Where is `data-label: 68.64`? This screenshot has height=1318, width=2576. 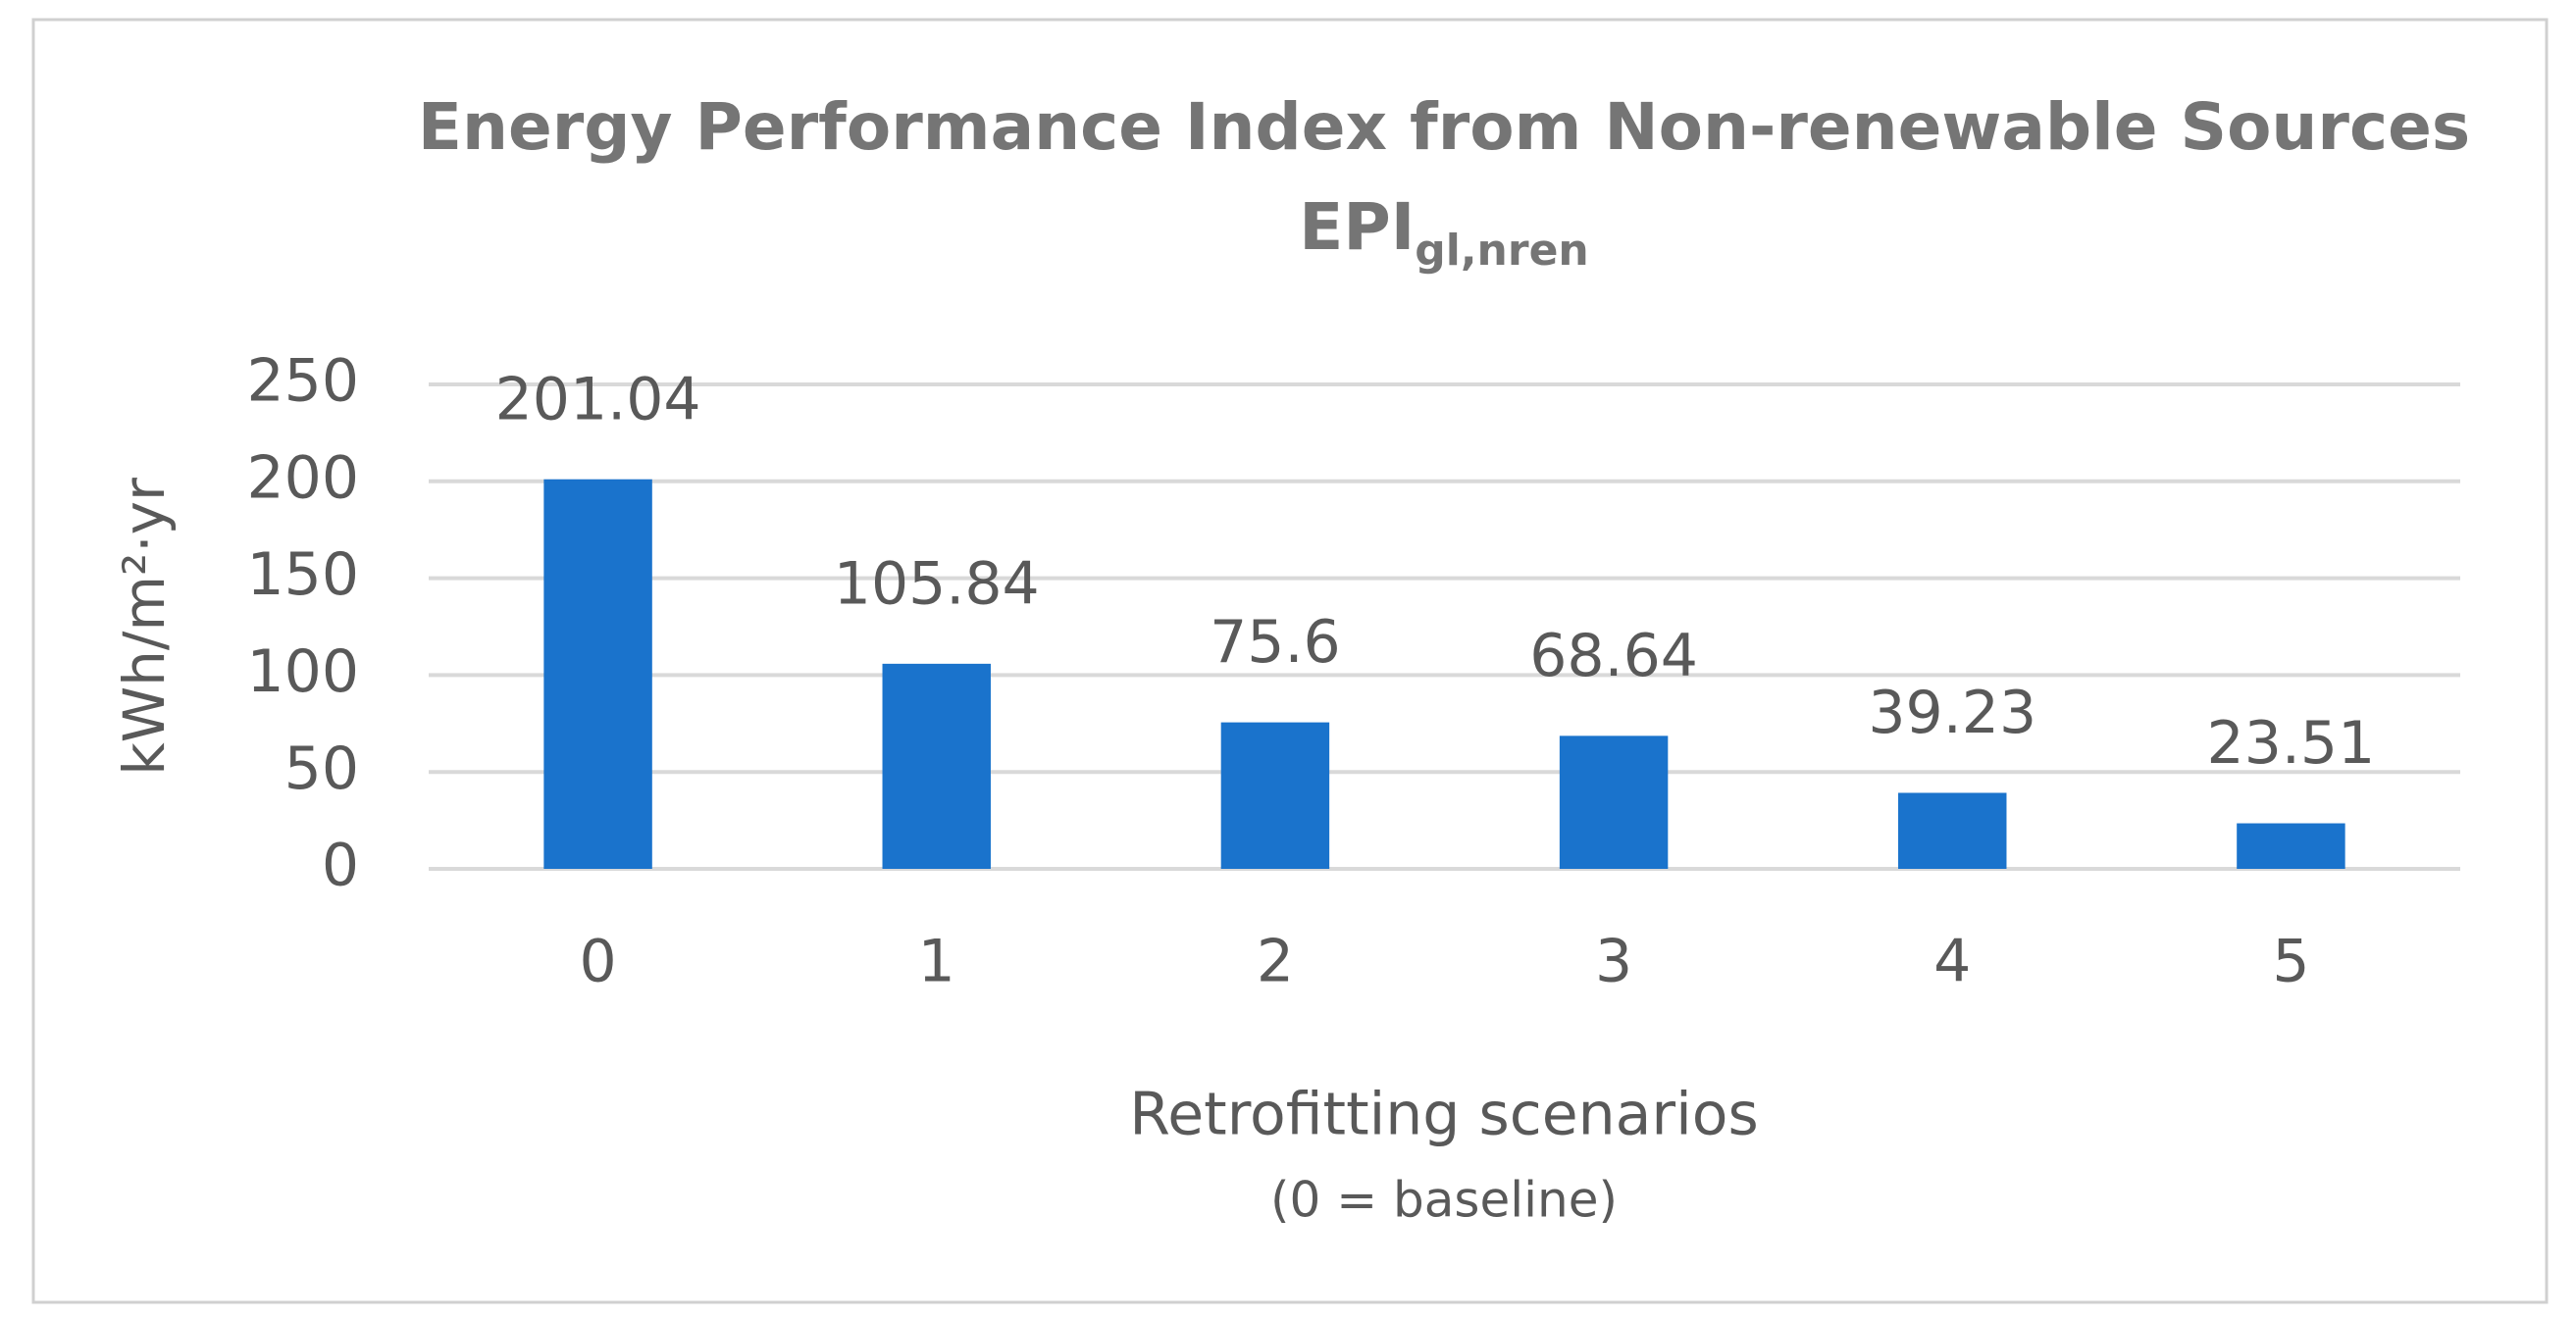 data-label: 68.64 is located at coordinates (1613, 656).